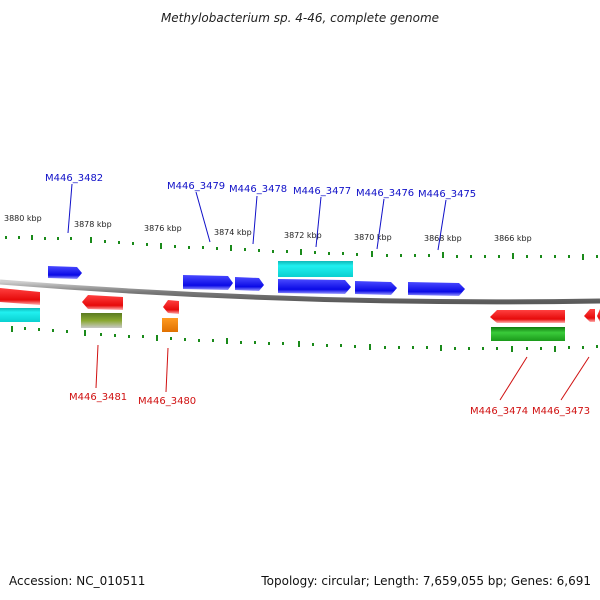 The height and width of the screenshot is (600, 600). What do you see at coordinates (385, 193) in the screenshot?
I see `gene-label-forward: M446_3476` at bounding box center [385, 193].